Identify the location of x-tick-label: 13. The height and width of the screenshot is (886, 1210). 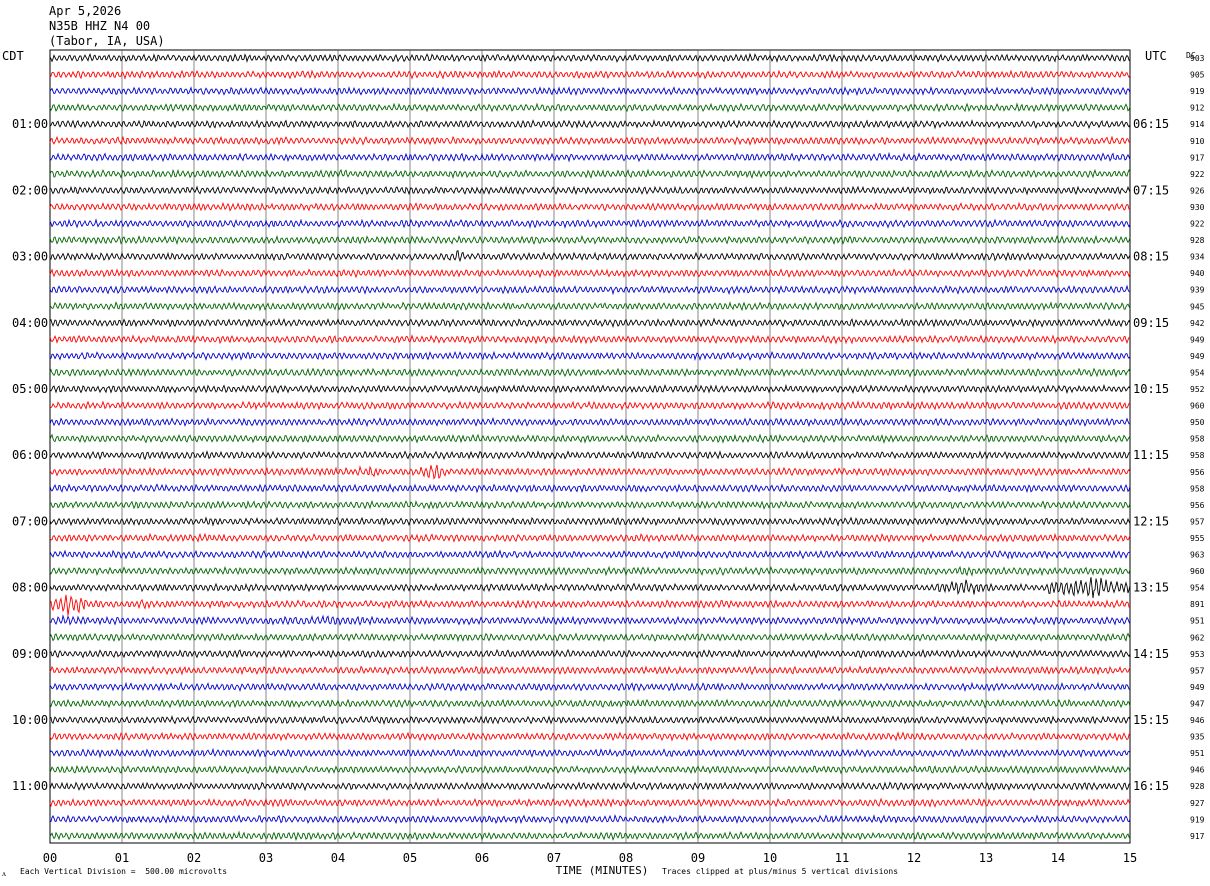
(986, 858).